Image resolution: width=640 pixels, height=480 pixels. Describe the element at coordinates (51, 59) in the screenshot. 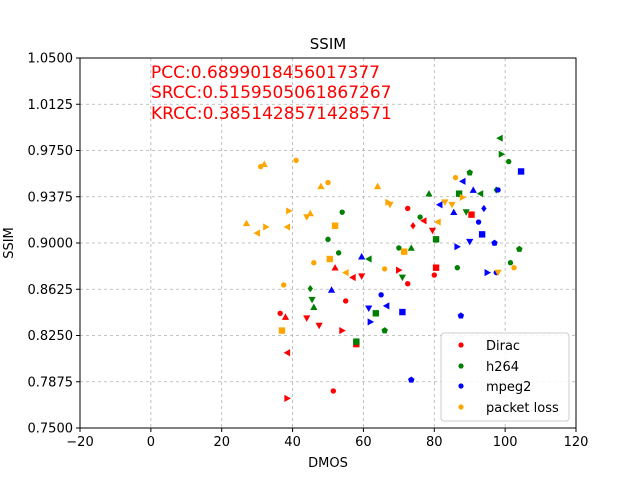

I see `y-tick-label: 1.0500` at that location.